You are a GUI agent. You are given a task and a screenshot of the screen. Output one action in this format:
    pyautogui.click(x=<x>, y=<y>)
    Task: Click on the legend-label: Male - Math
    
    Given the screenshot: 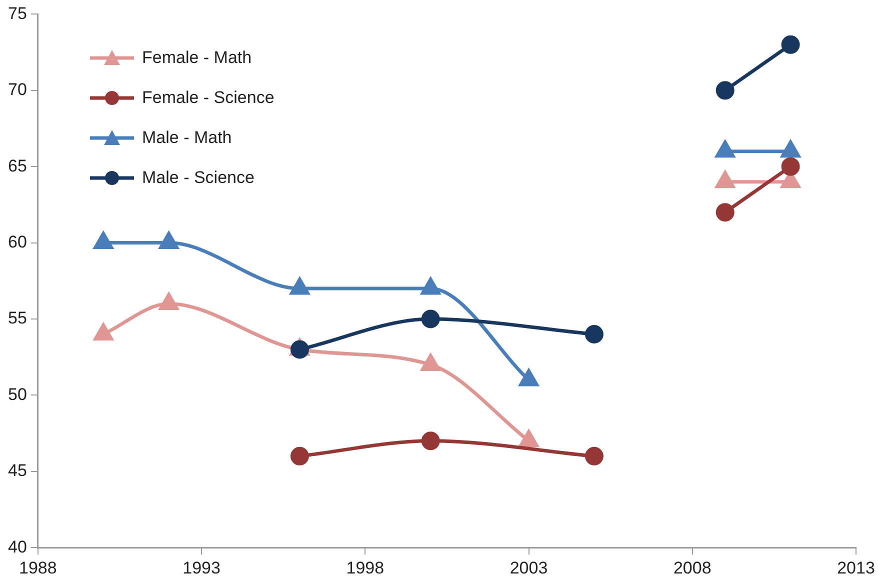 What is the action you would take?
    pyautogui.click(x=187, y=138)
    